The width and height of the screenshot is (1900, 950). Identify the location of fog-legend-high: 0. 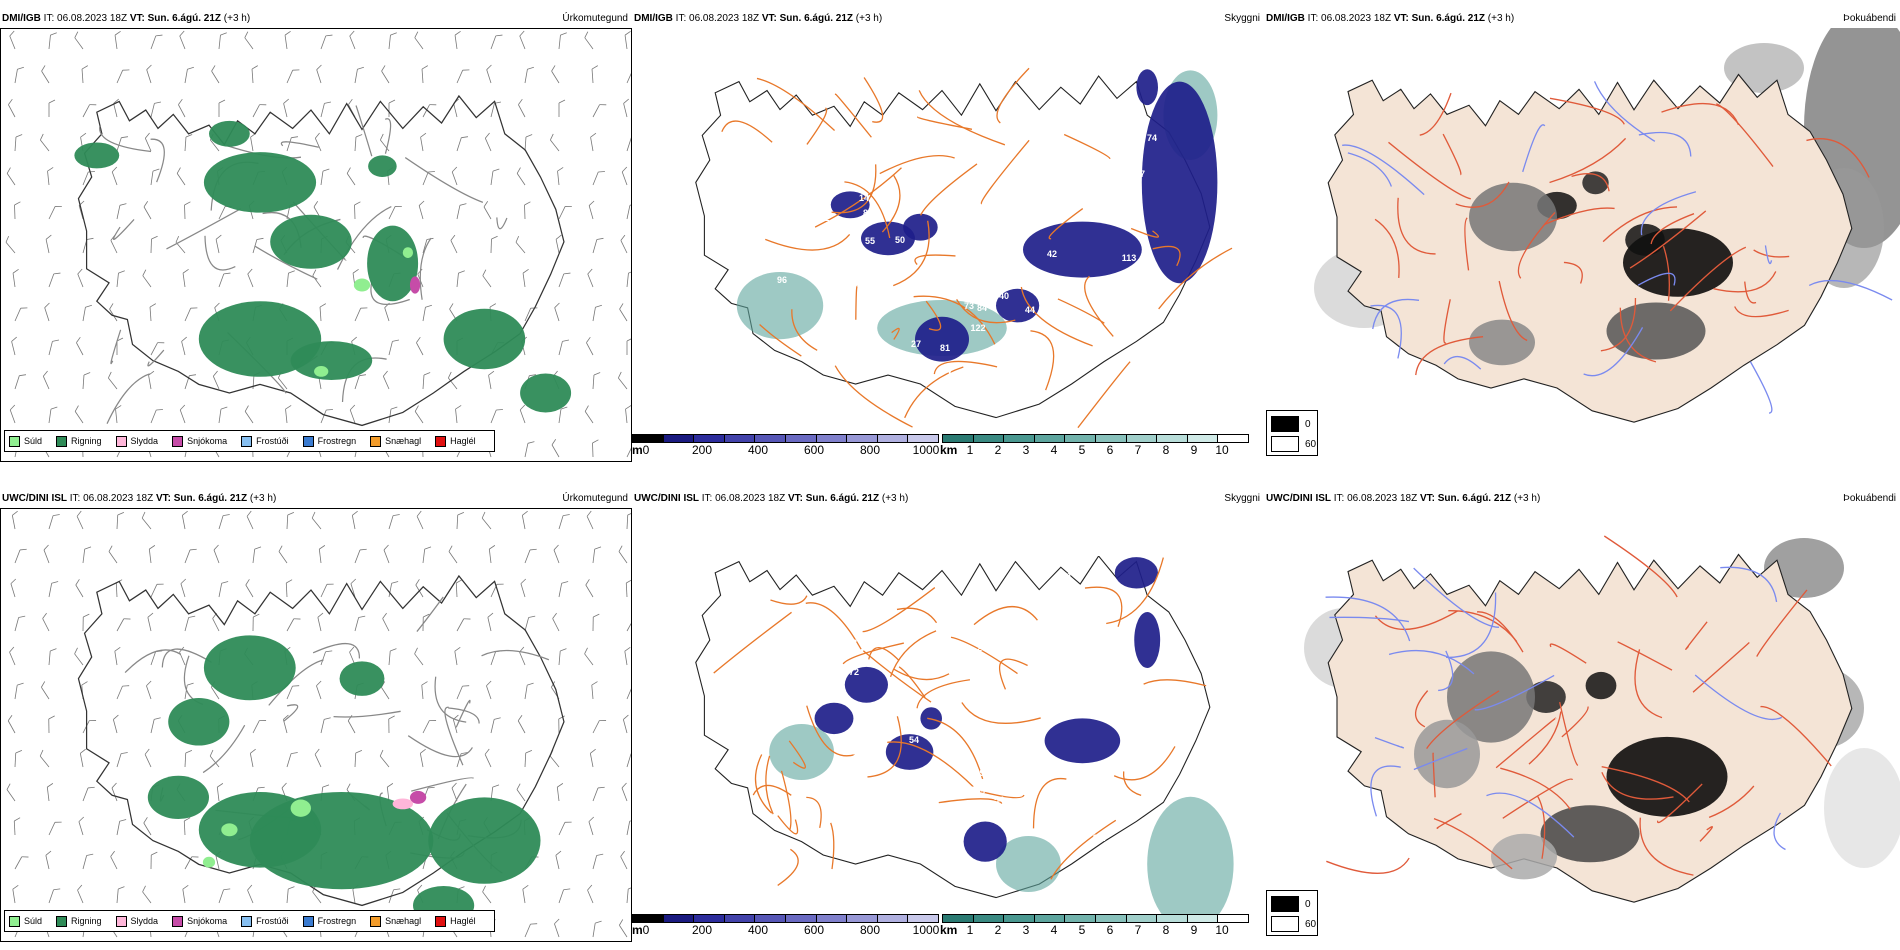
(1308, 424).